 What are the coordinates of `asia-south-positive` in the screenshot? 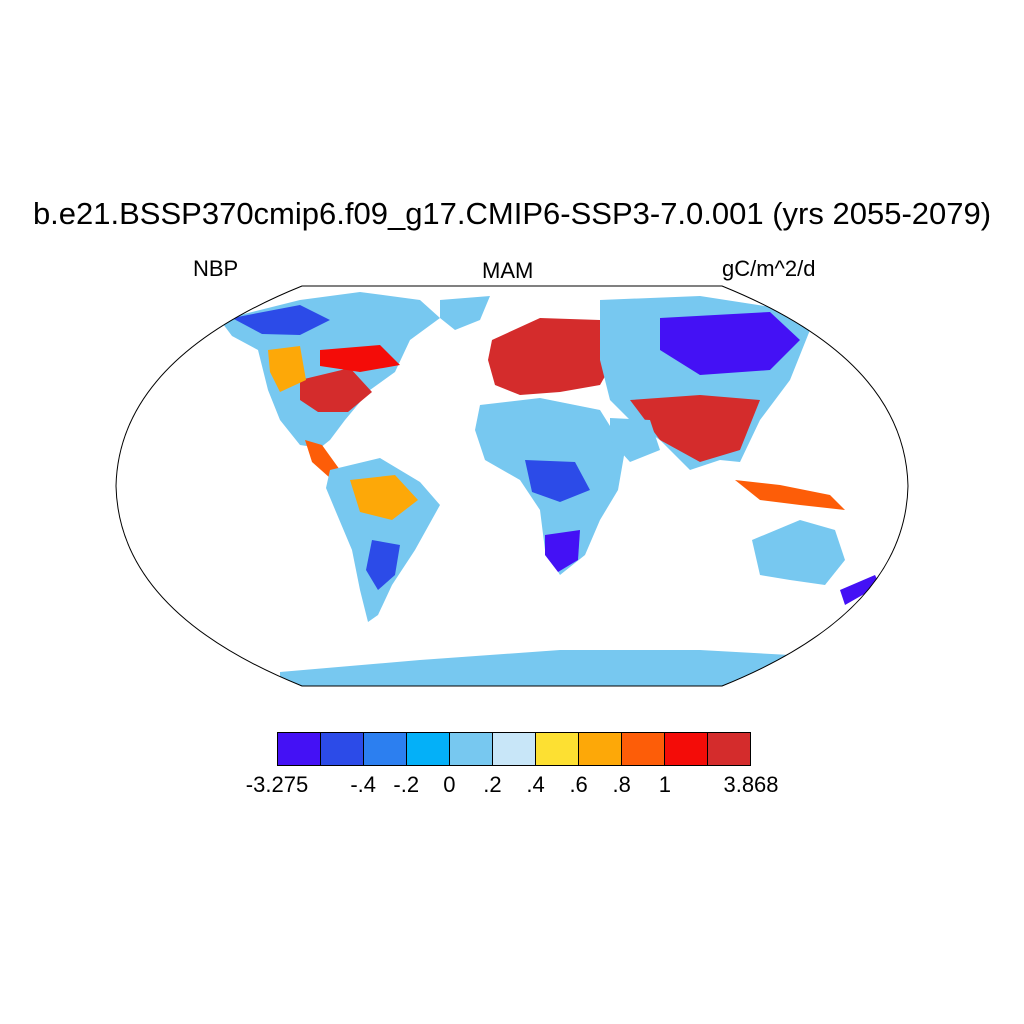 It's located at (695, 428).